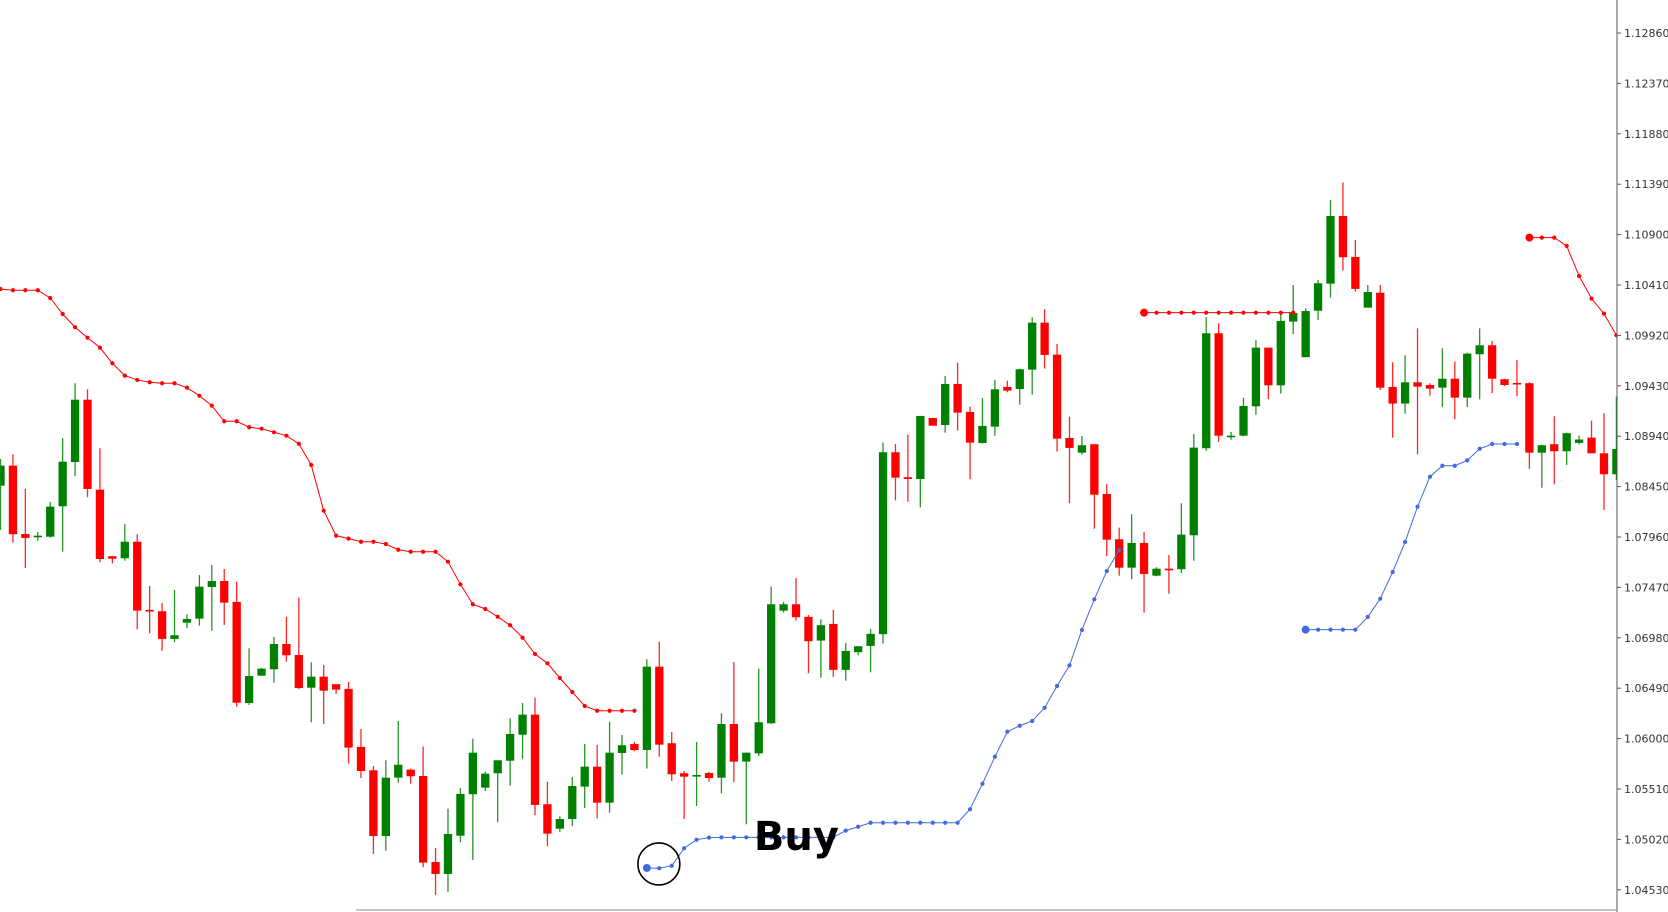 The width and height of the screenshot is (1668, 912). What do you see at coordinates (1646, 436) in the screenshot?
I see `y-tick-label: 1.08940` at bounding box center [1646, 436].